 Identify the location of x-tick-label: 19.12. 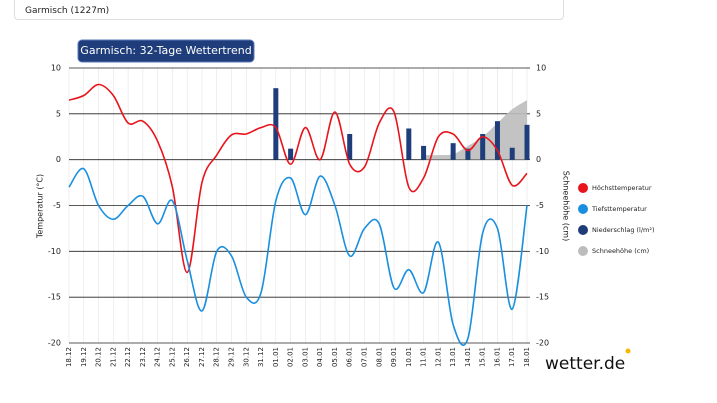
(84, 357).